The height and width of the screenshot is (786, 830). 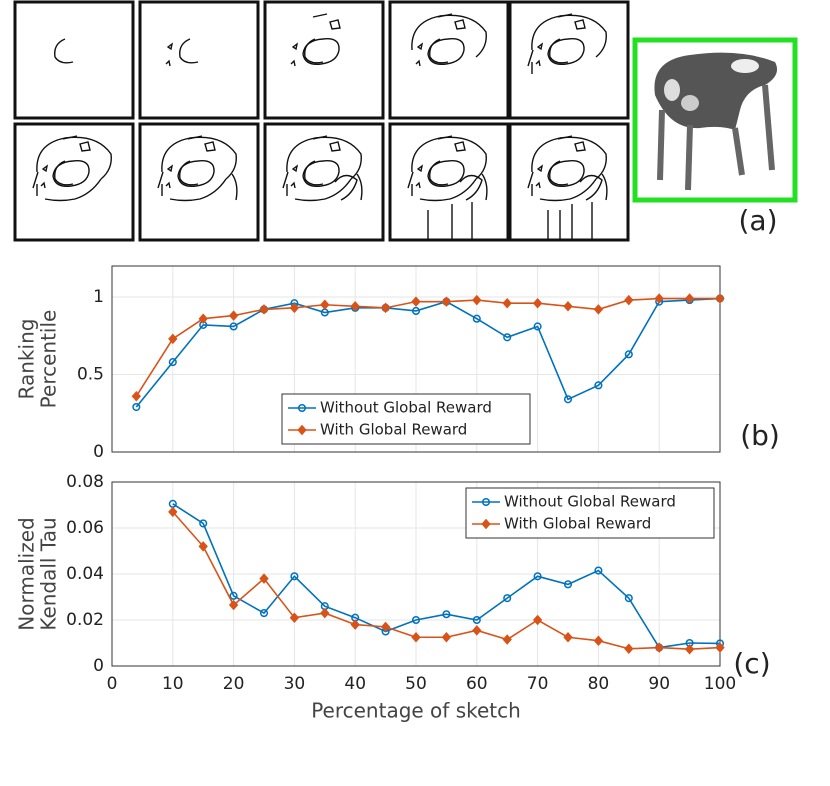 What do you see at coordinates (85, 620) in the screenshot?
I see `y-tick-label: 0.02` at bounding box center [85, 620].